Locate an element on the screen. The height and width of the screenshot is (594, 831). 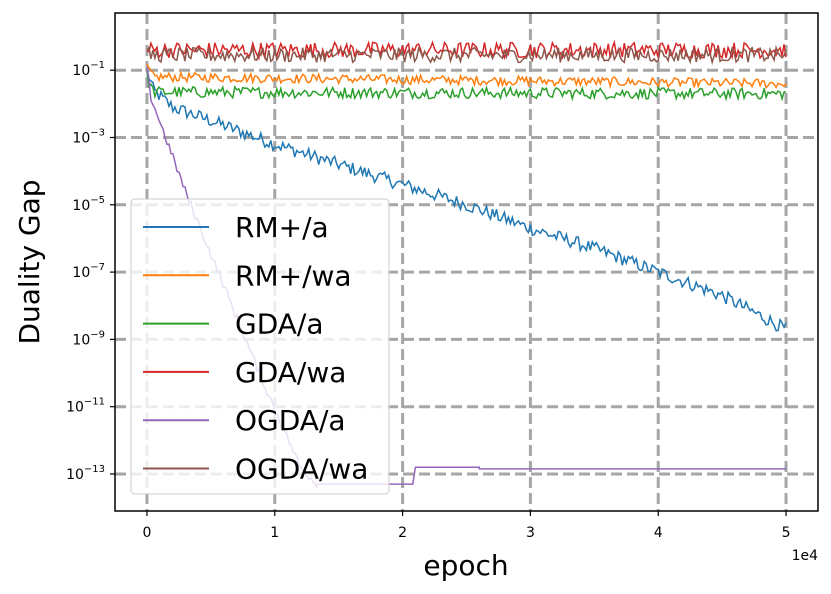
y-tick-label: 10⁻⁹ is located at coordinates (88, 338).